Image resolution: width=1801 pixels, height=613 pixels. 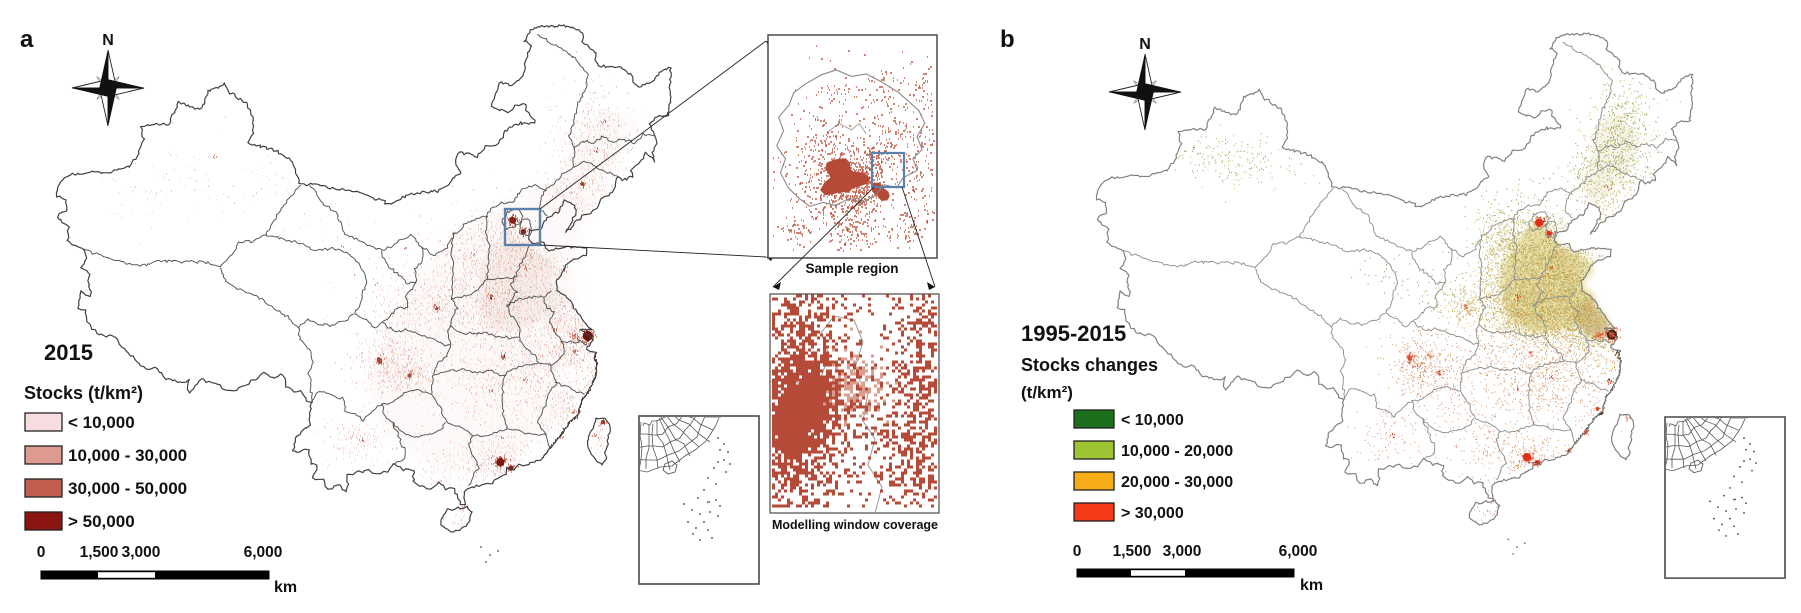 I want to click on svg-text: b, so click(x=1007, y=39).